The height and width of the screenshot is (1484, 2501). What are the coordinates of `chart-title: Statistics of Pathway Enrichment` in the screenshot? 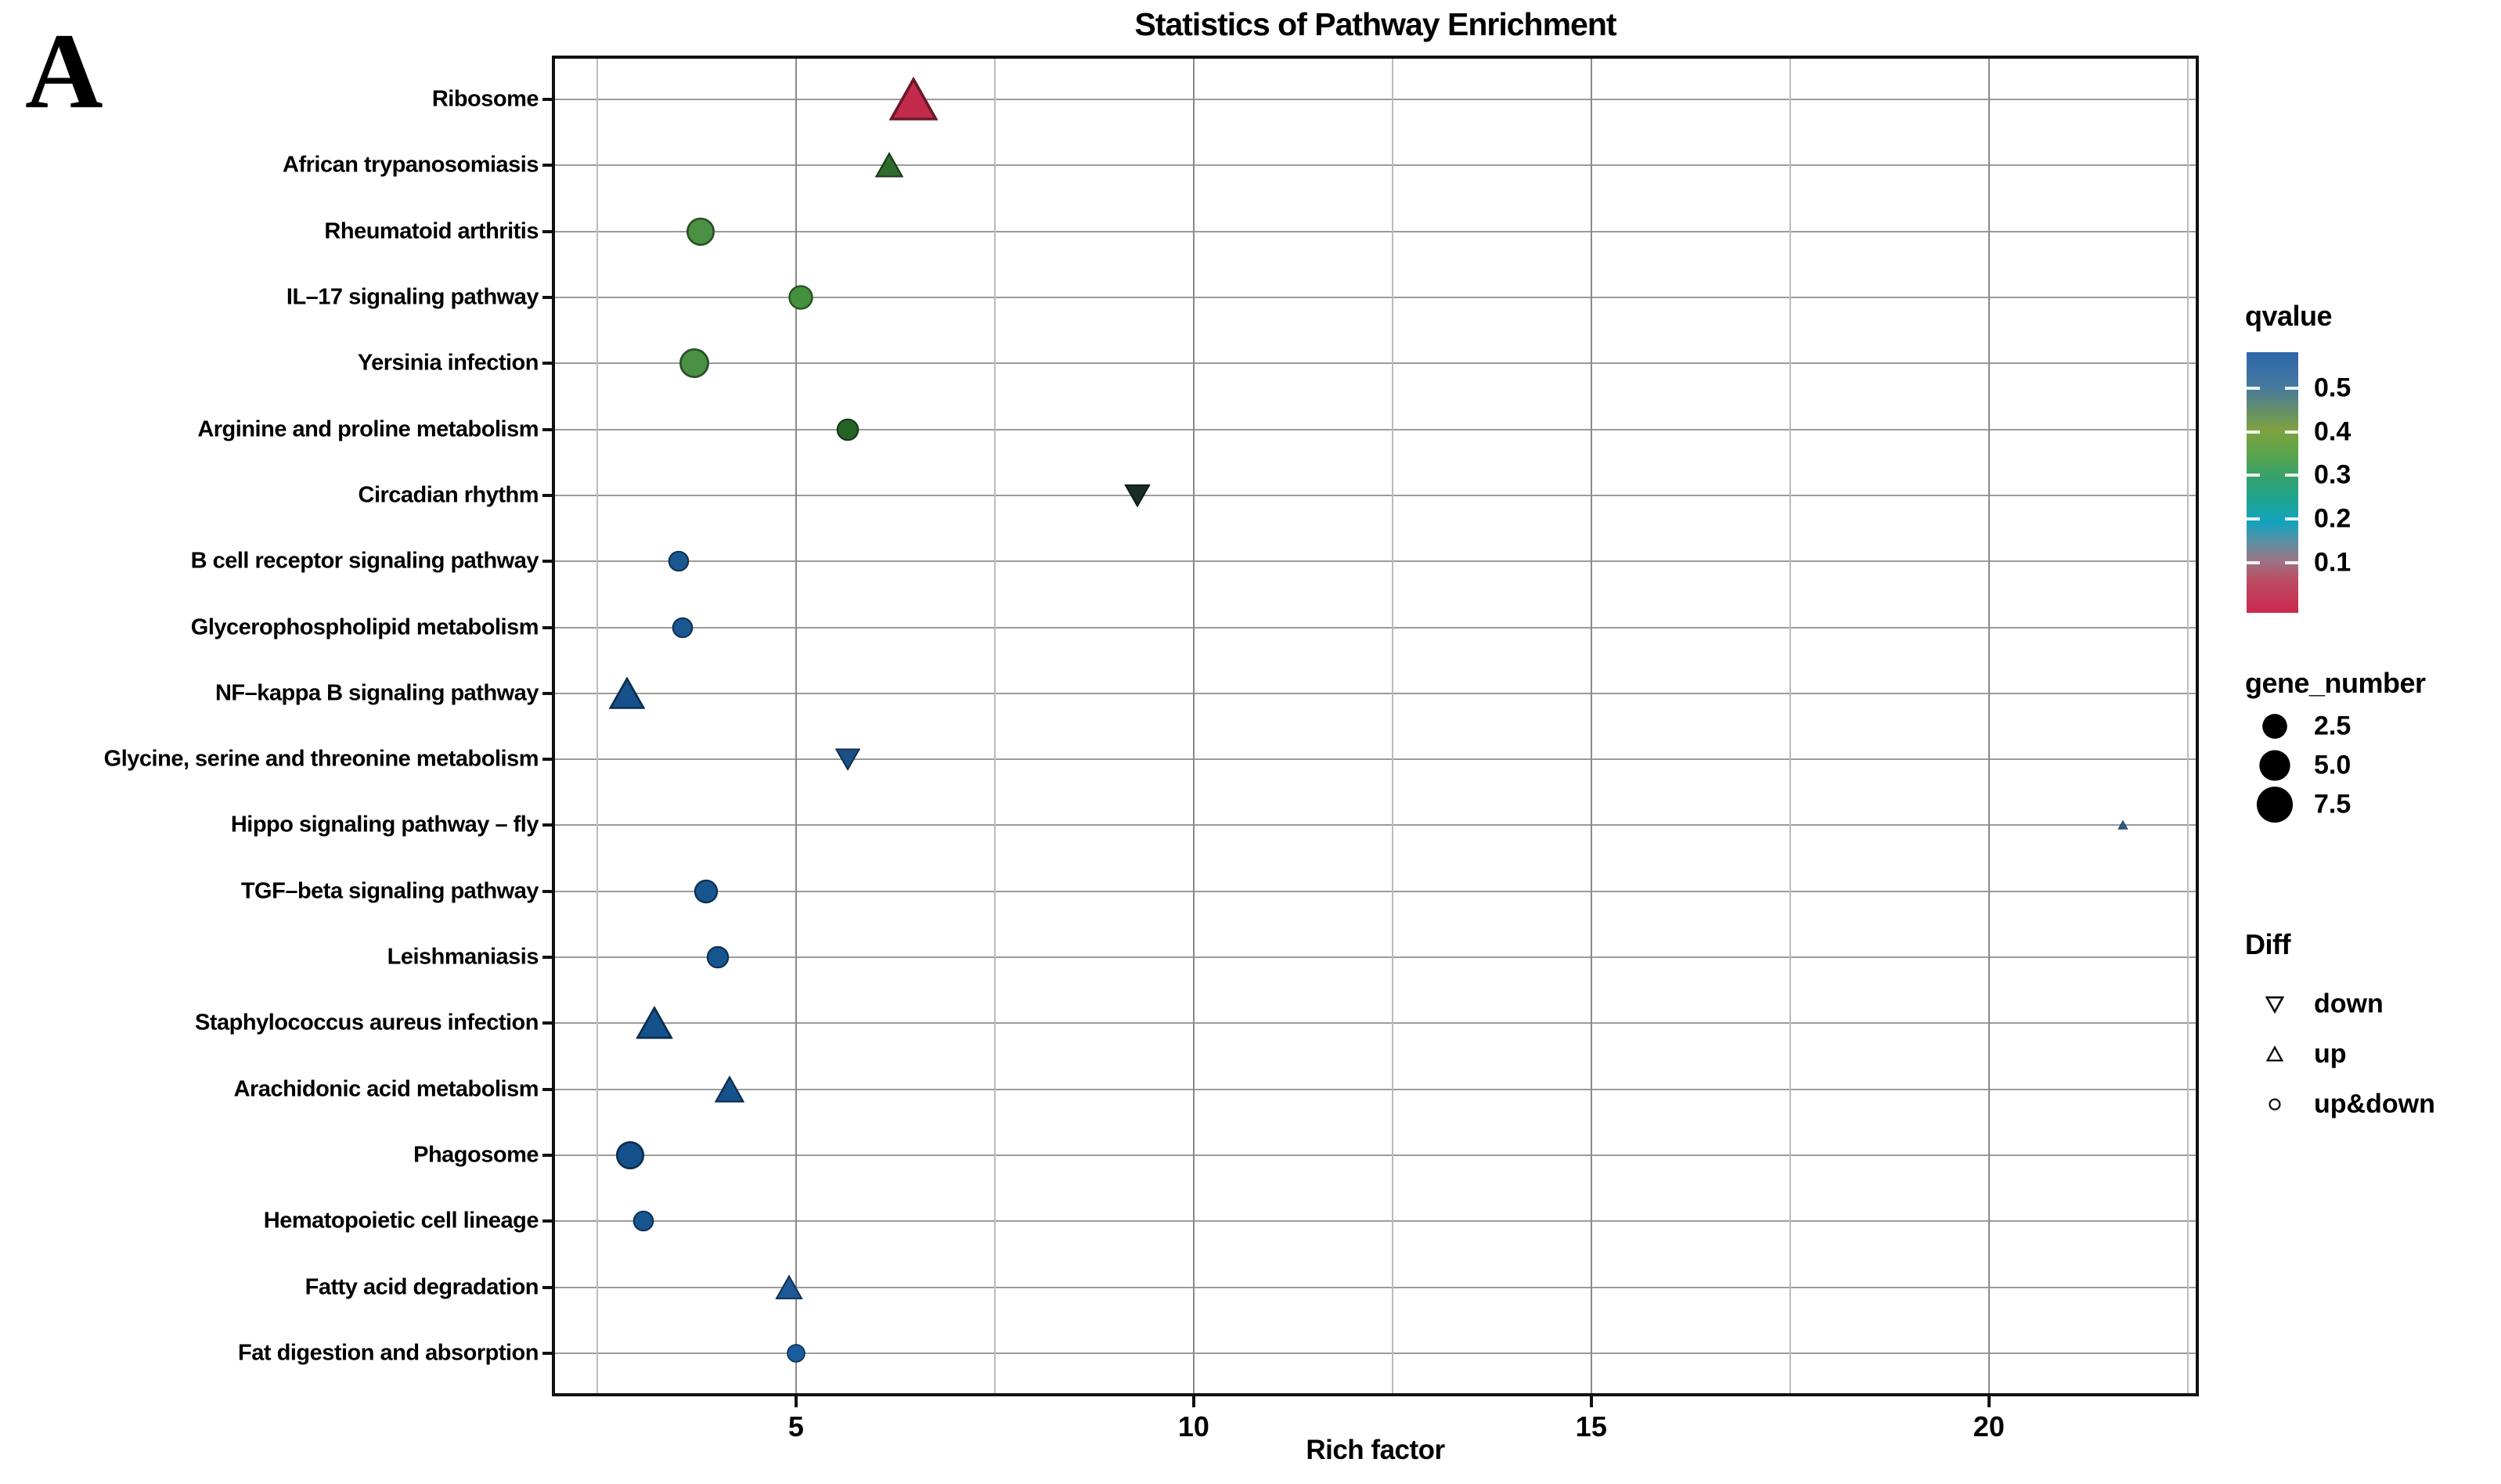 It's located at (1375, 24).